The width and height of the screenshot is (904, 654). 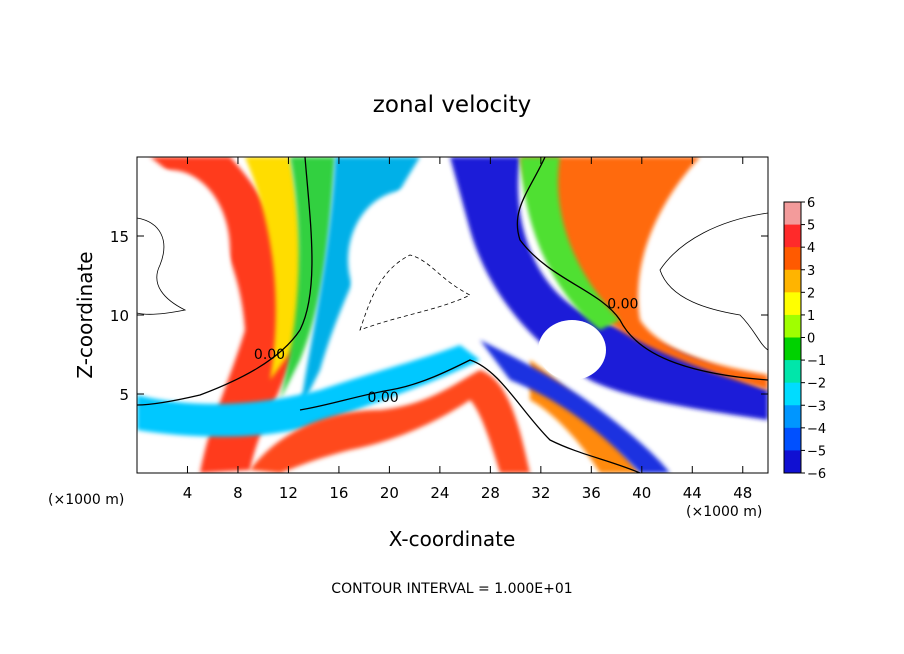 I want to click on y-tick-label: 10, so click(x=119, y=316).